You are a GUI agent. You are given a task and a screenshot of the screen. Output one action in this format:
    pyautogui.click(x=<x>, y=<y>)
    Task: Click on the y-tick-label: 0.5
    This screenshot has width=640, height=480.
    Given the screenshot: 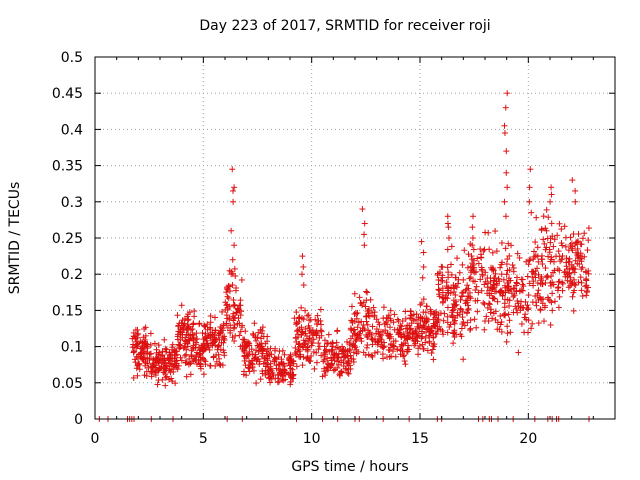 What is the action you would take?
    pyautogui.click(x=72, y=58)
    